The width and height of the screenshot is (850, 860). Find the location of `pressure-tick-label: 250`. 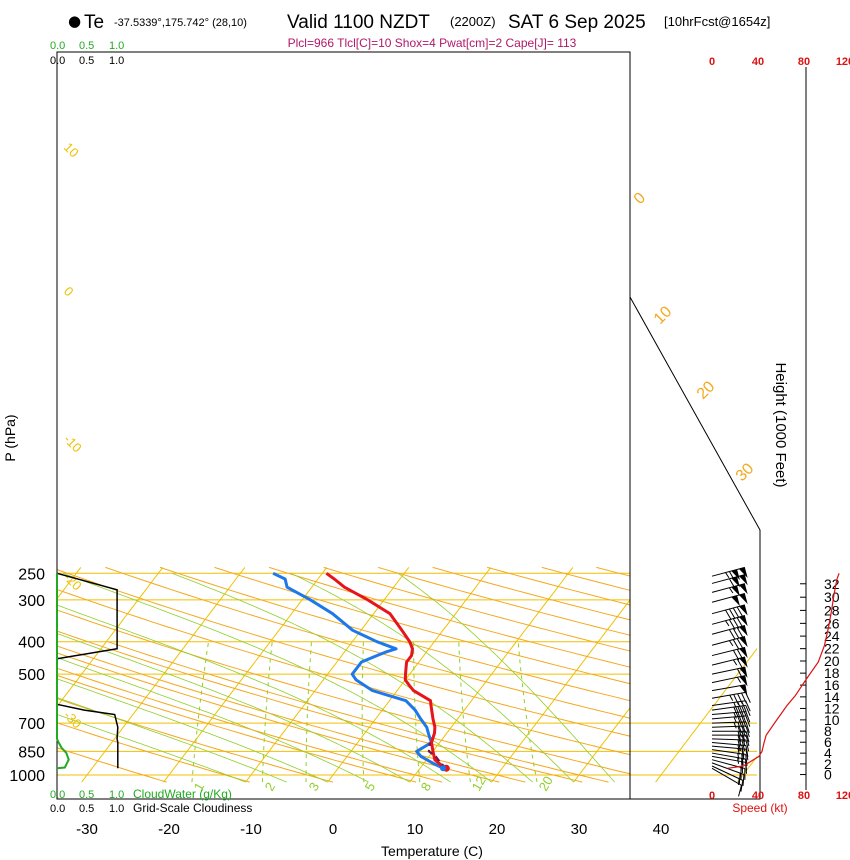

pressure-tick-label: 250 is located at coordinates (31, 574).